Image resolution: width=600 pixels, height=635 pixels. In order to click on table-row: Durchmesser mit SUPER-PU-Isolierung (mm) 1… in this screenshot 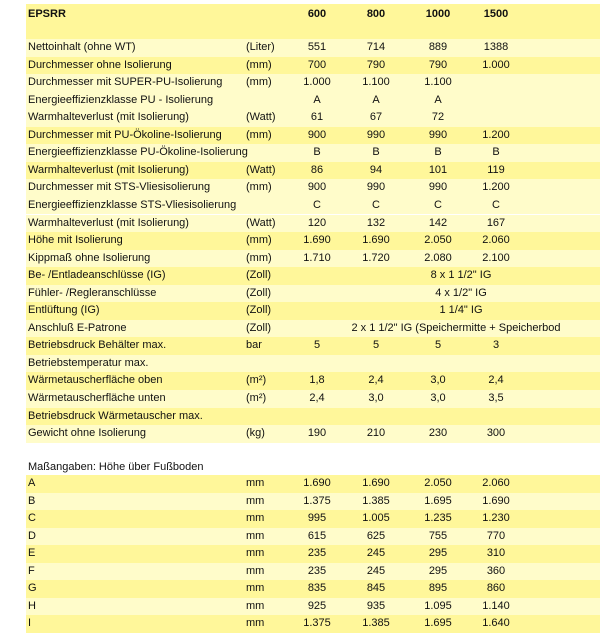, I will do `click(313, 83)`.